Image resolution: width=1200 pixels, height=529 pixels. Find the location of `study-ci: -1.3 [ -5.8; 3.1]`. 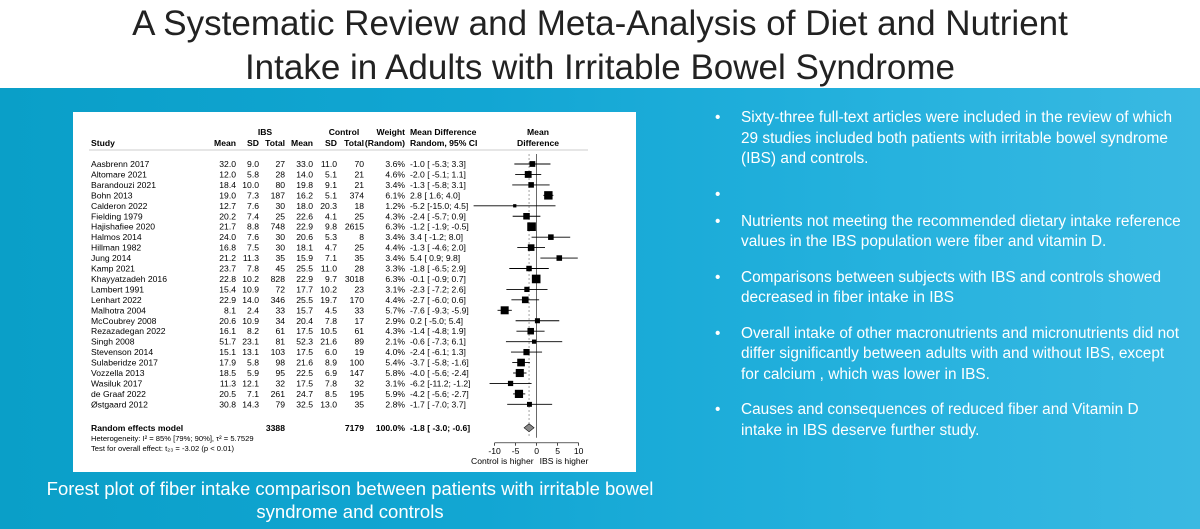

study-ci: -1.3 [ -5.8; 3.1] is located at coordinates (438, 185).